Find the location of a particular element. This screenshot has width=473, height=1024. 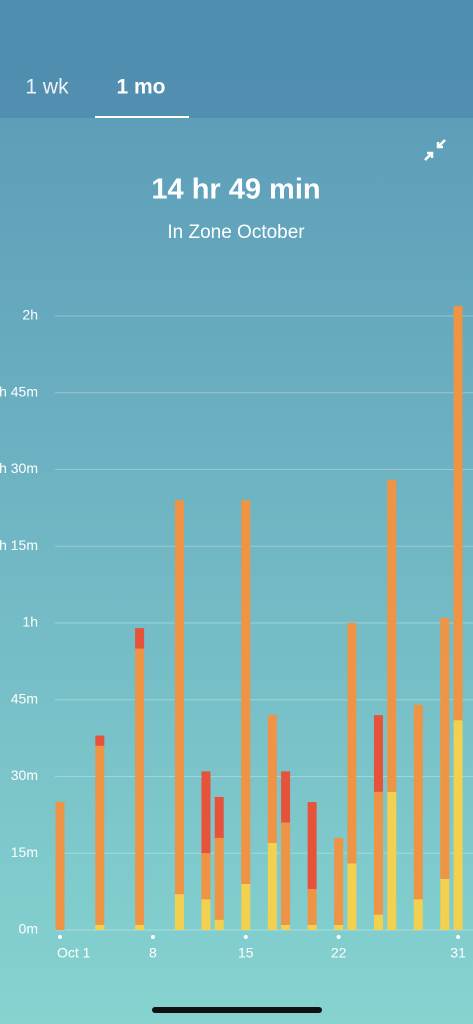

tab: 1 wk is located at coordinates (47, 87).